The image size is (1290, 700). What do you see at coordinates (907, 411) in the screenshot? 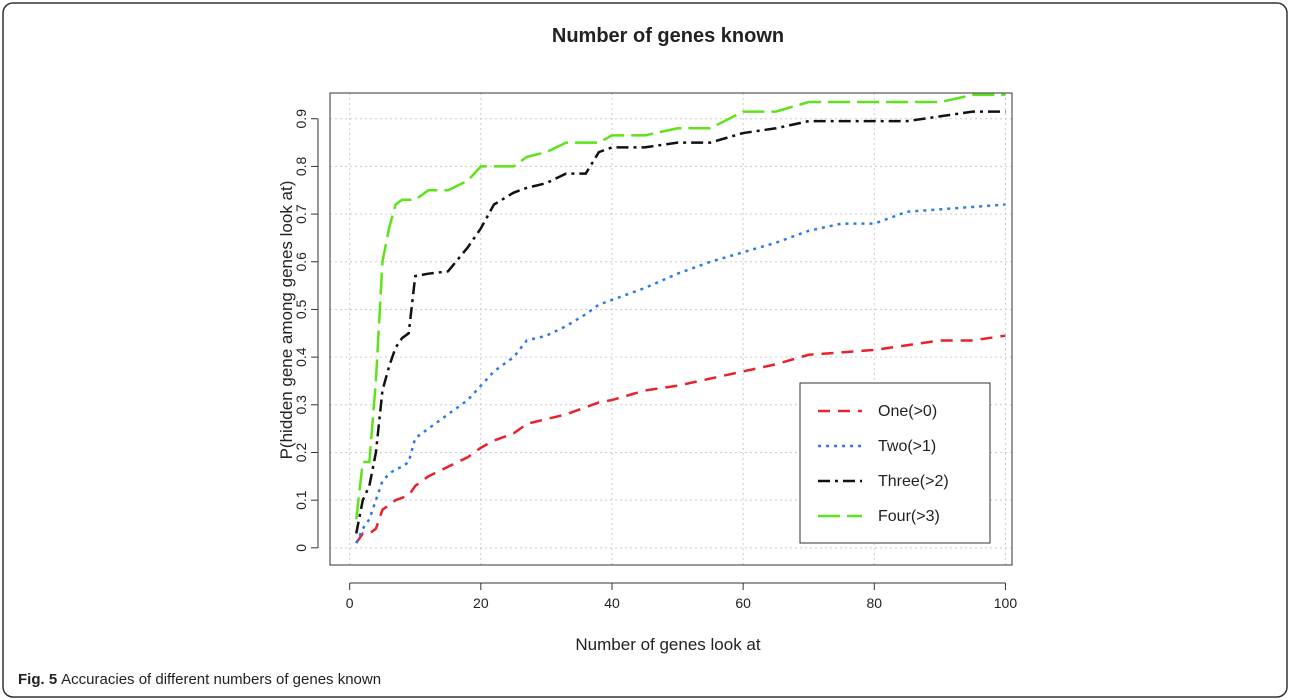
I see `legend-label: One(>0)` at bounding box center [907, 411].